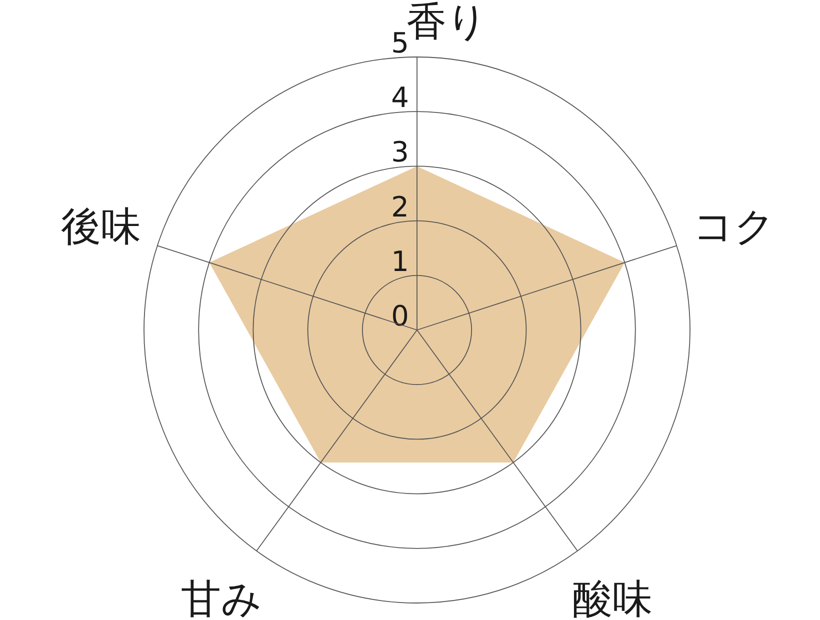 Image resolution: width=820 pixels, height=620 pixels. Describe the element at coordinates (400, 207) in the screenshot. I see `y-tick-label: 2` at that location.